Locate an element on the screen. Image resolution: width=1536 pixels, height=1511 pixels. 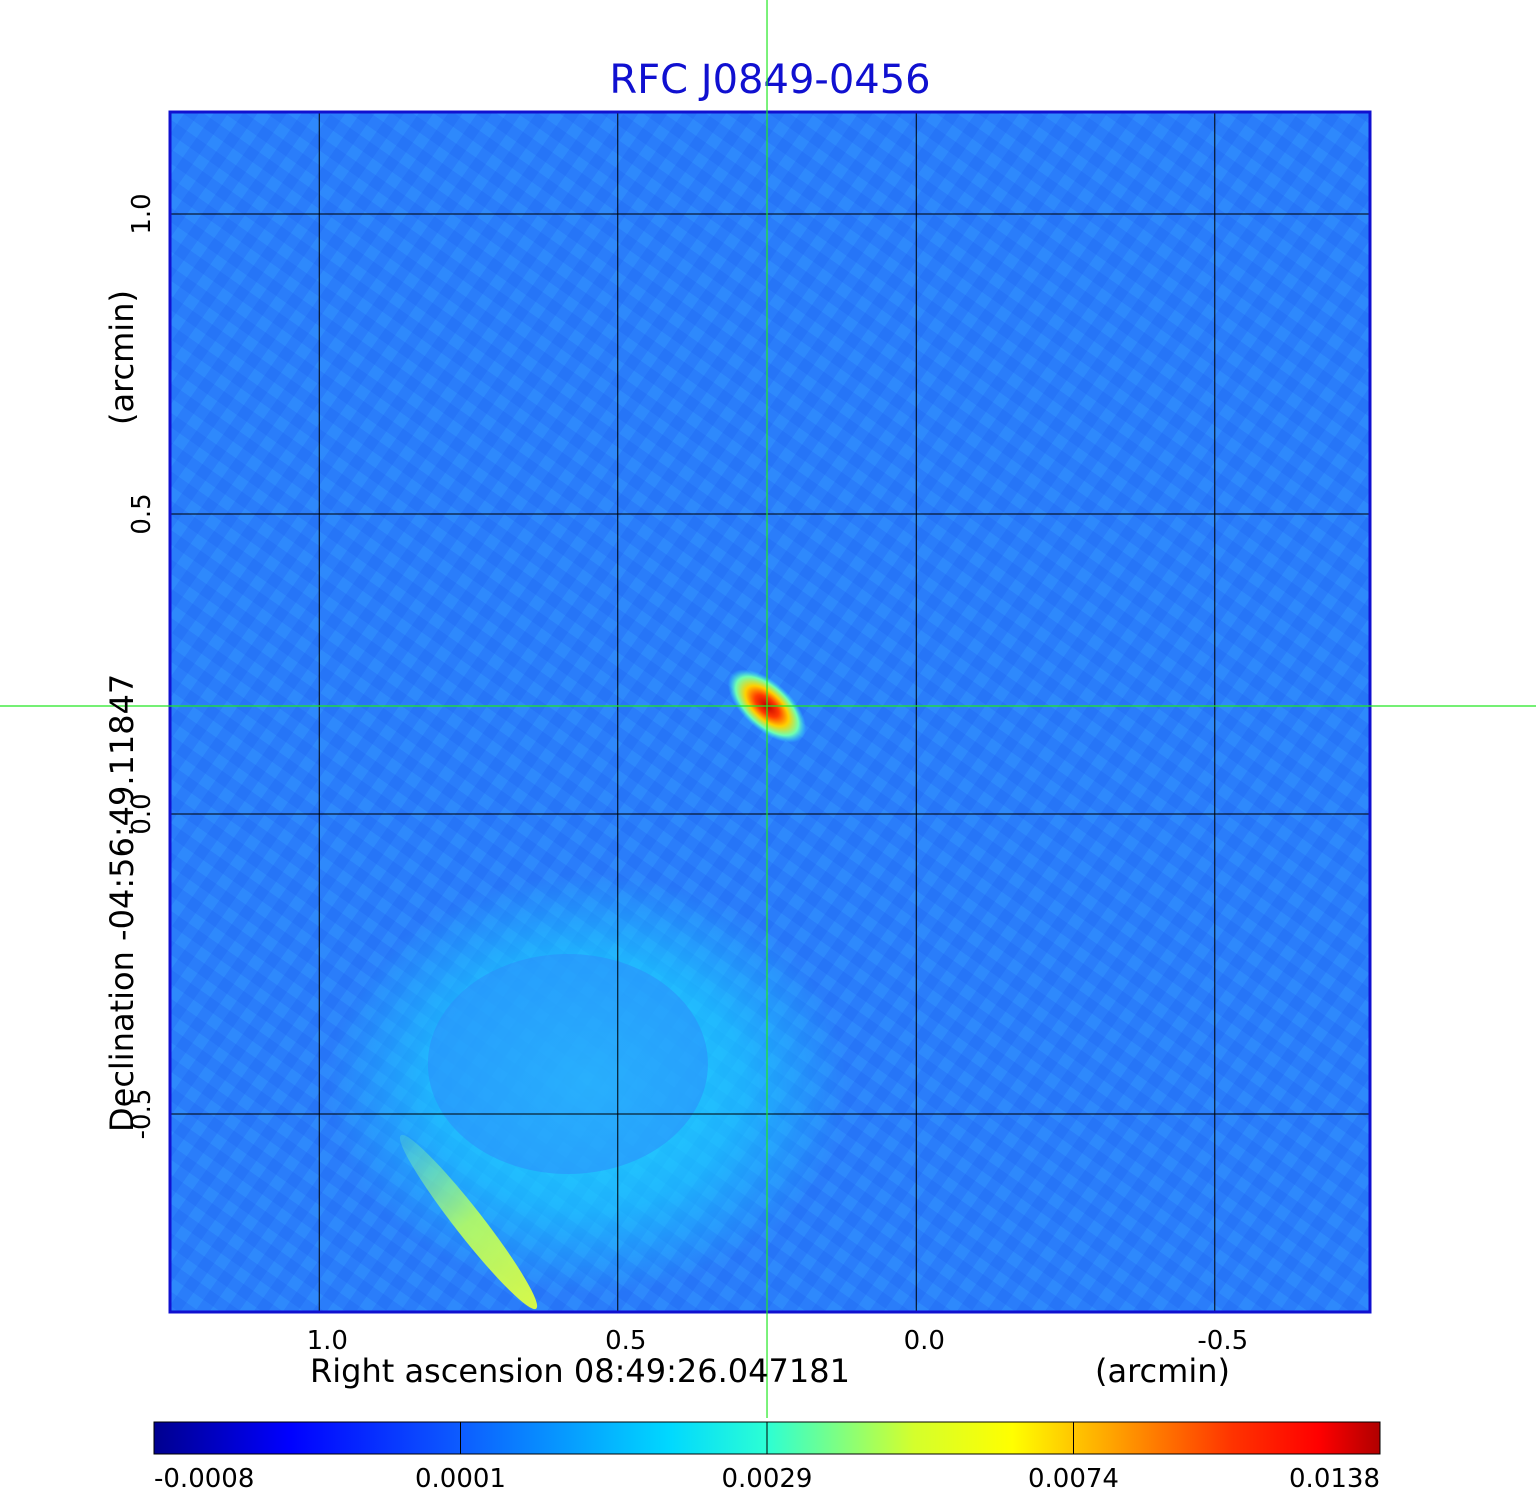
colorbar-tick-label: 0.0029 is located at coordinates (767, 1479).